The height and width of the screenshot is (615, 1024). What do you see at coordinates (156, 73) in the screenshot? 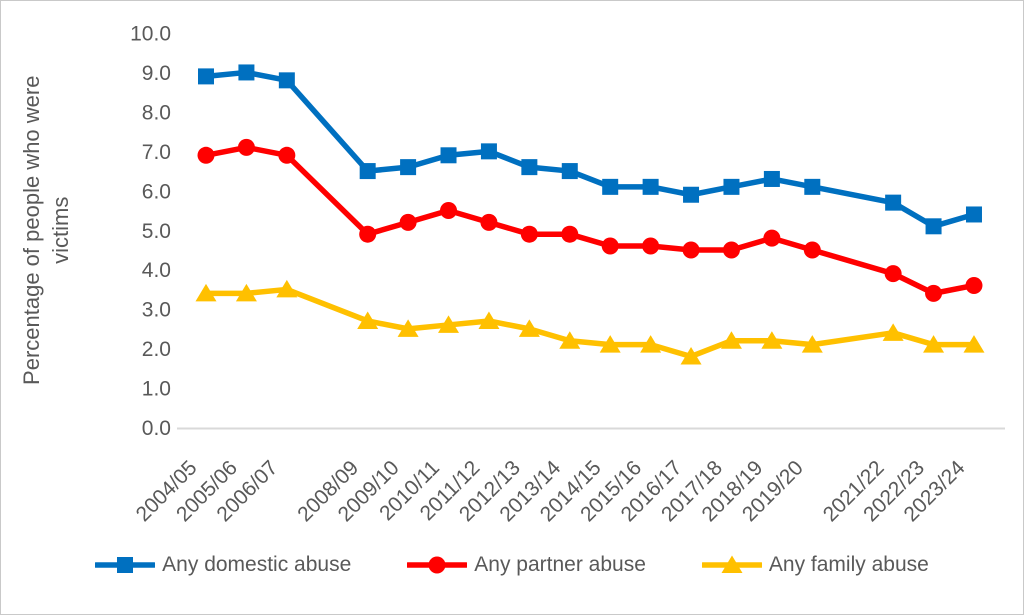
I see `y-tick-label: 9.0` at bounding box center [156, 73].